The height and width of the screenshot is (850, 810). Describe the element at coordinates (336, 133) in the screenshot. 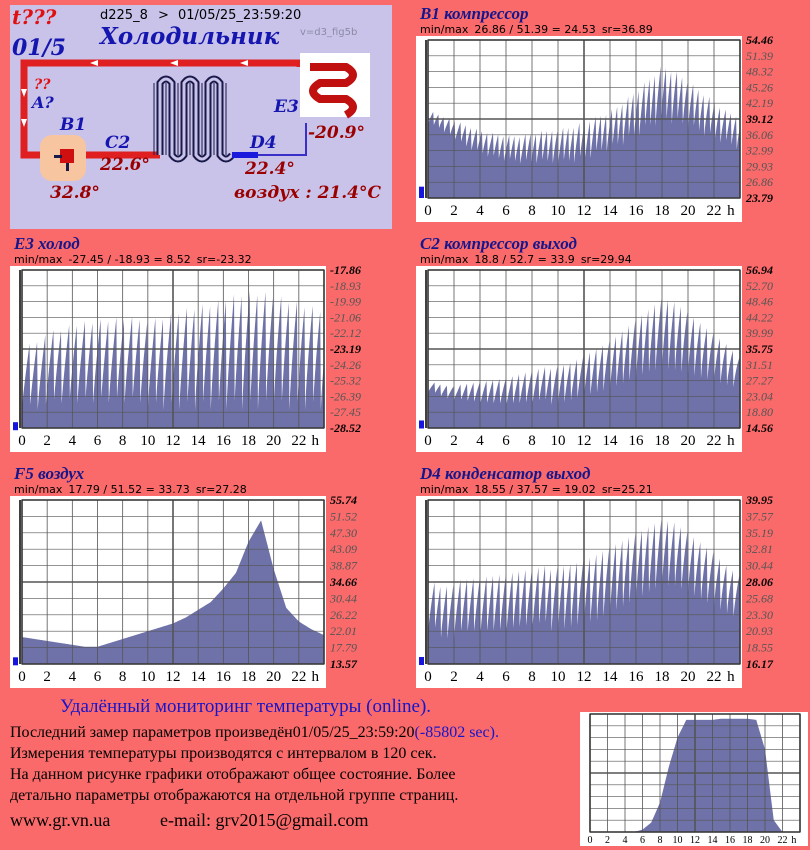

I see `sensor-e3-value: -20.9°` at that location.